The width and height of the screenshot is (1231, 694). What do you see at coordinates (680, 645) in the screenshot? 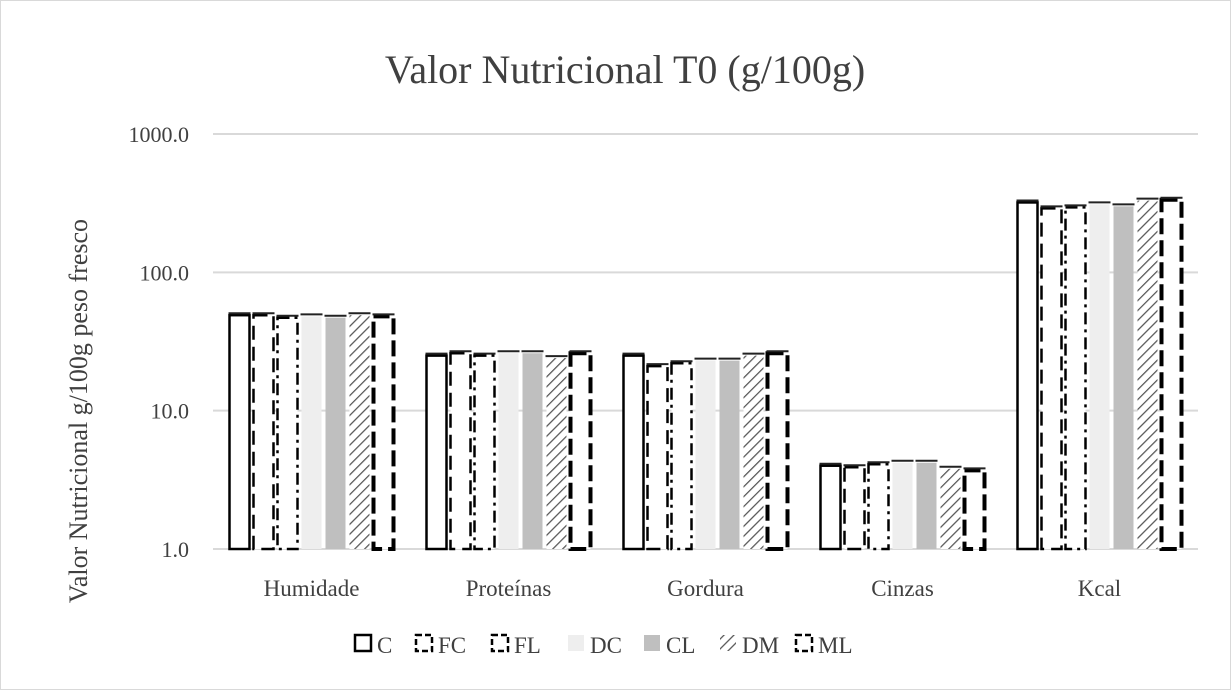
I see `legend-label-cl: CL` at bounding box center [680, 645].